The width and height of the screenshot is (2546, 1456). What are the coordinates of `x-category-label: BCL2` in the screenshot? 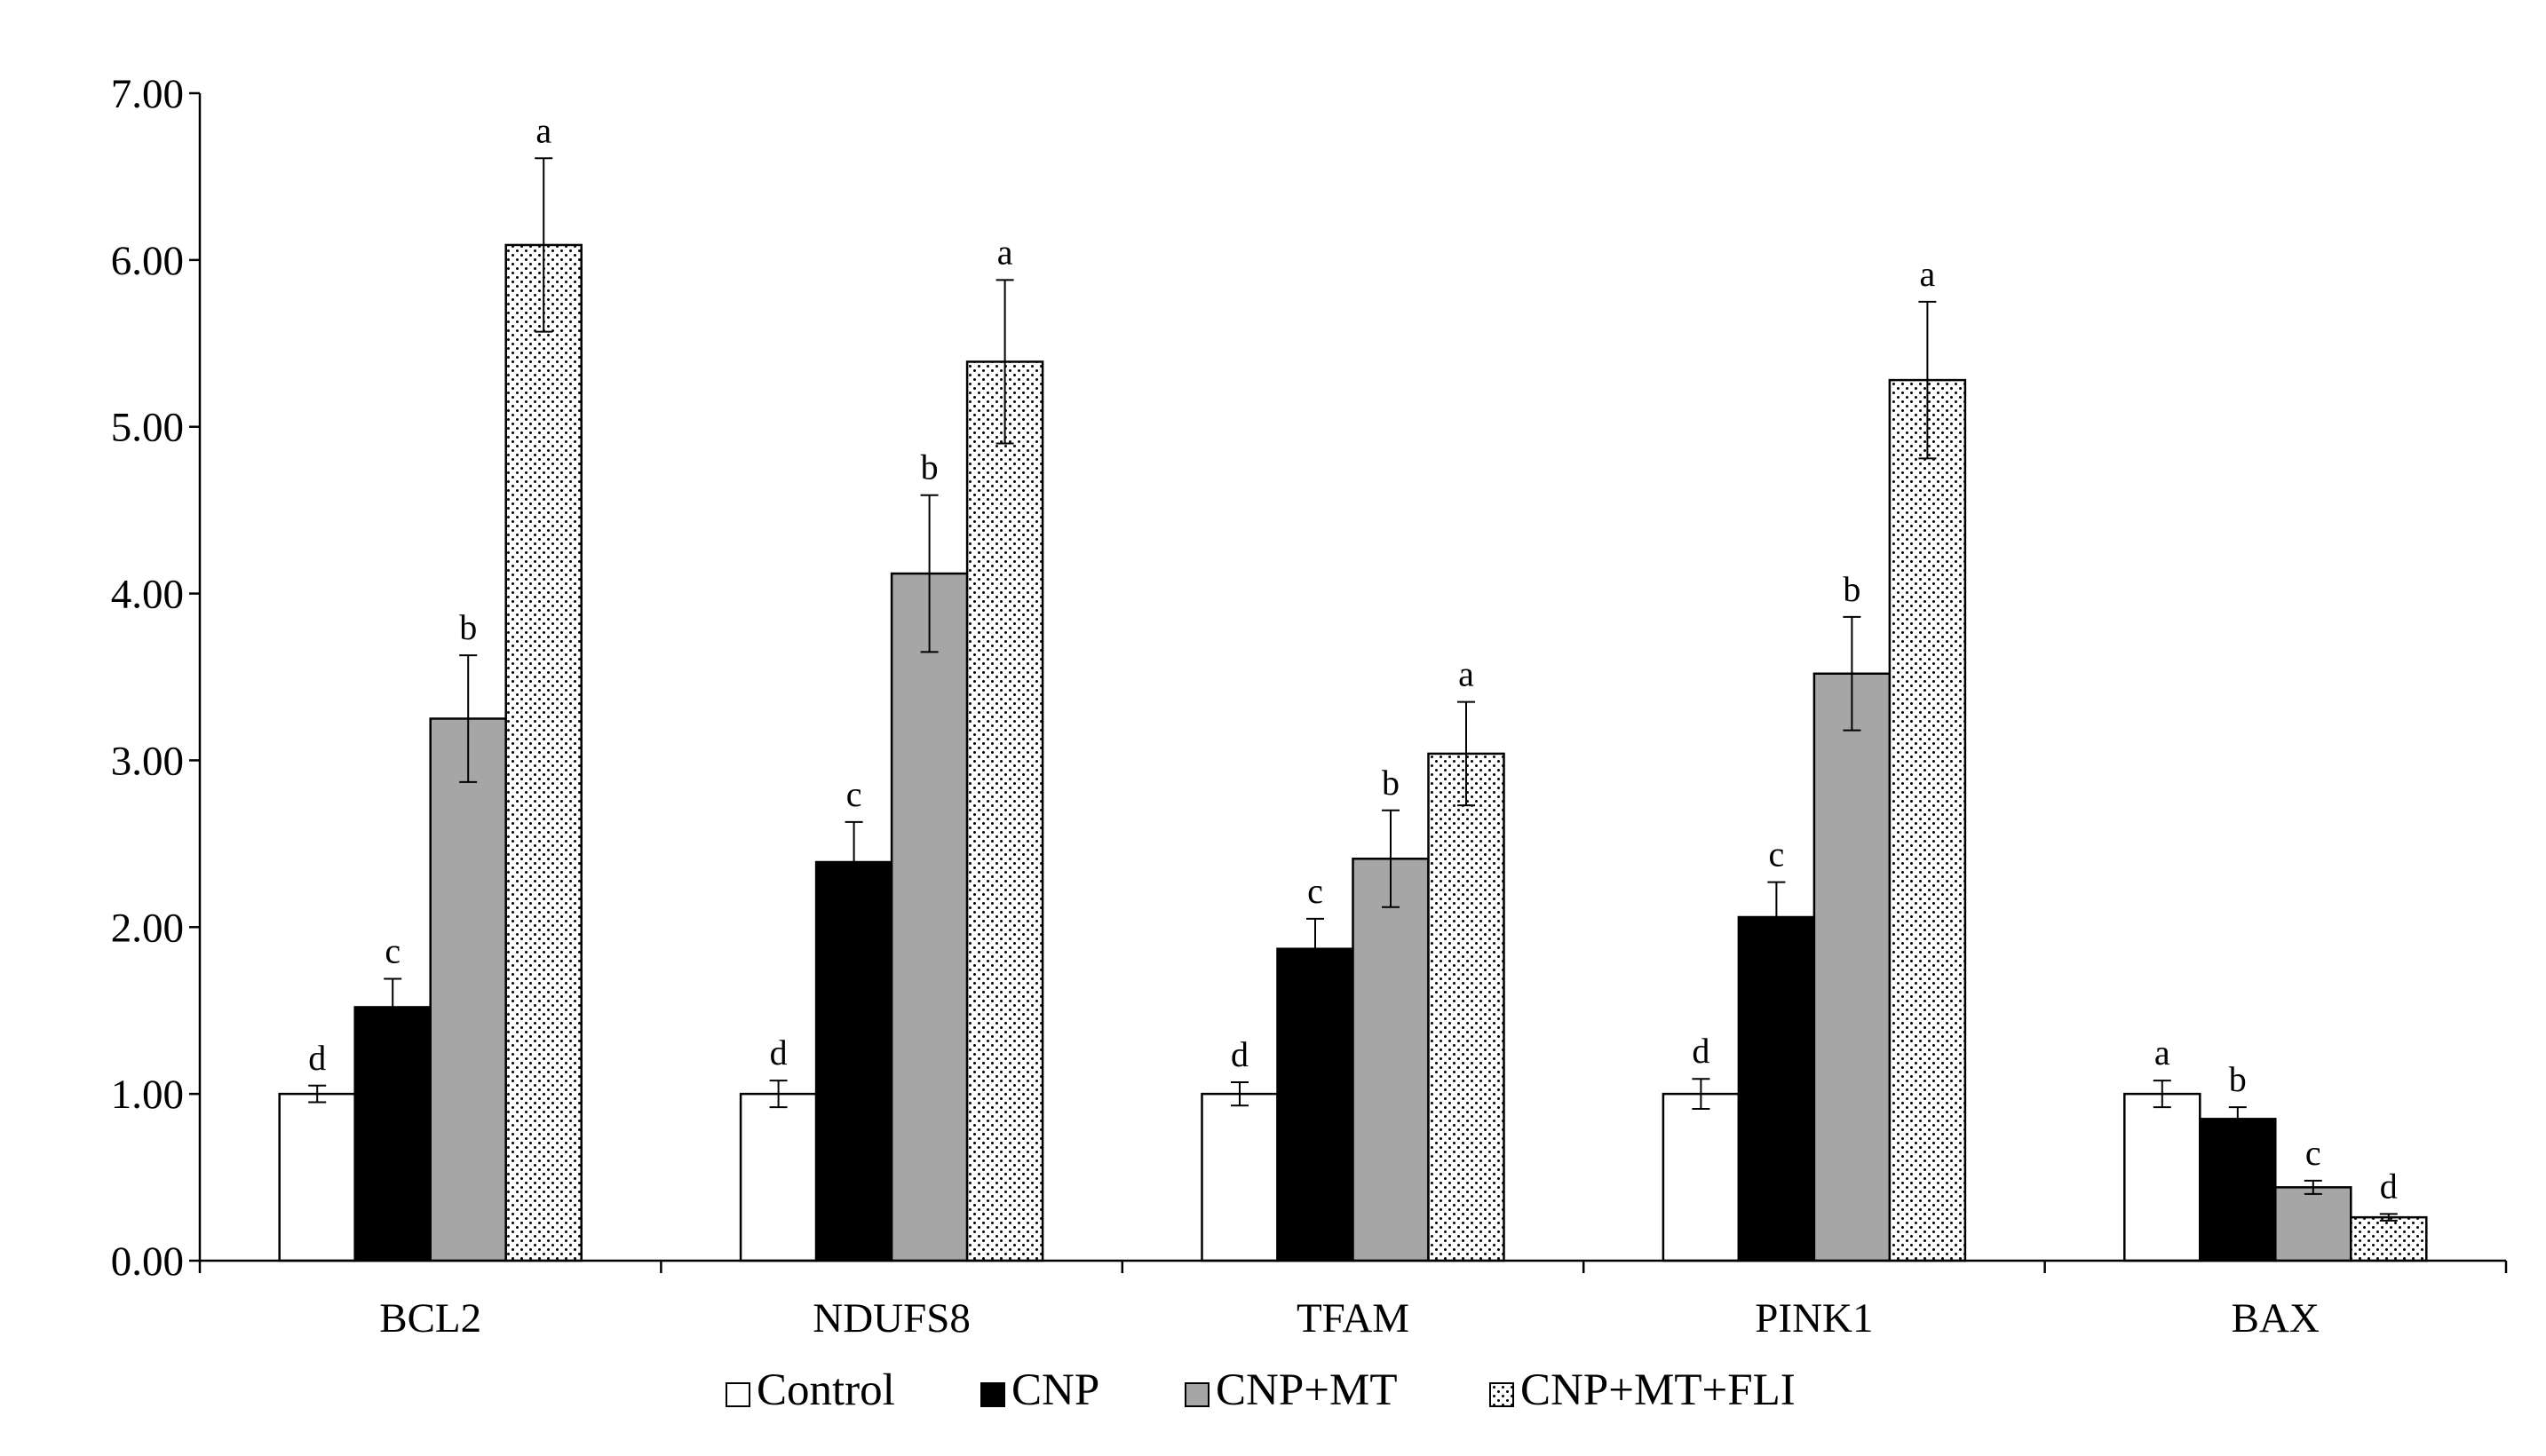 It's located at (430, 1318).